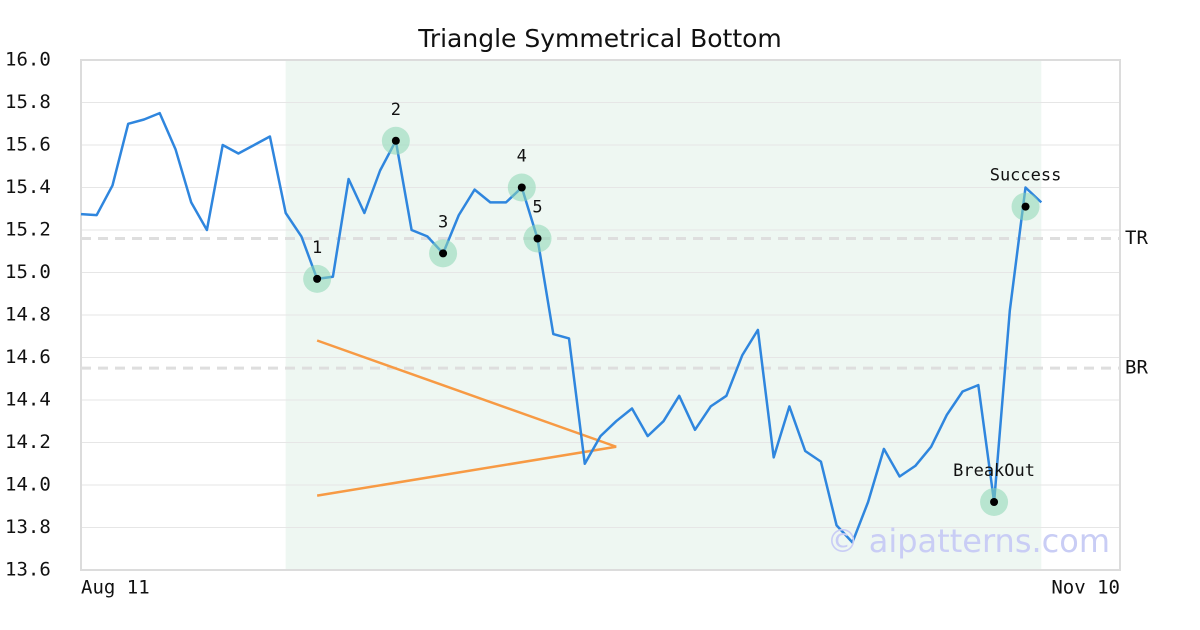 The height and width of the screenshot is (630, 1200). I want to click on y-tick-label: 14.0, so click(28, 485).